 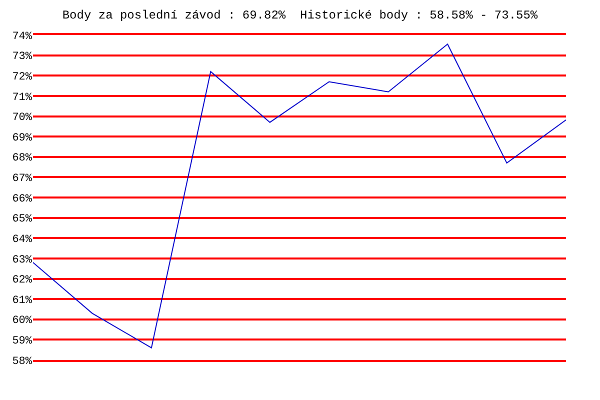 I want to click on y-tick-label: 70%, so click(x=22, y=118).